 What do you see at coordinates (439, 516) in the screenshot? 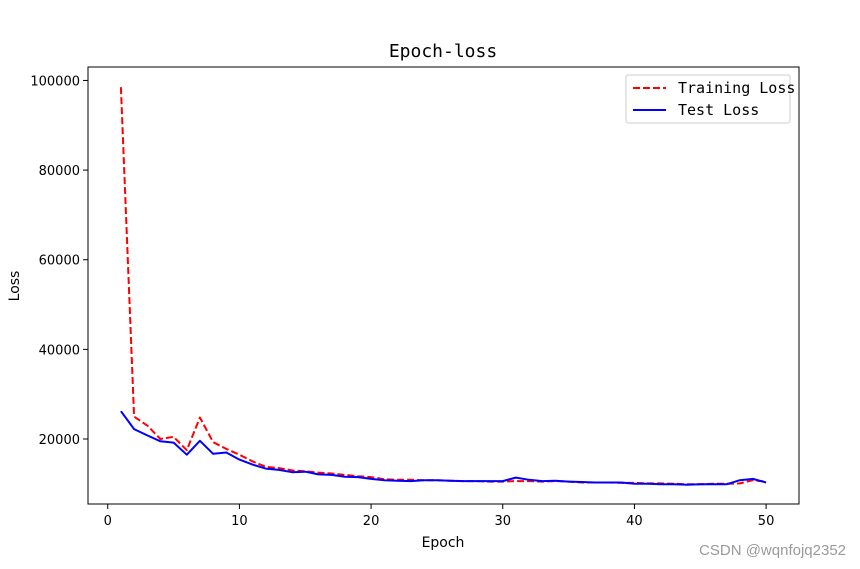
I see `x-axis-ticks: 0 10 20 30 40 50` at bounding box center [439, 516].